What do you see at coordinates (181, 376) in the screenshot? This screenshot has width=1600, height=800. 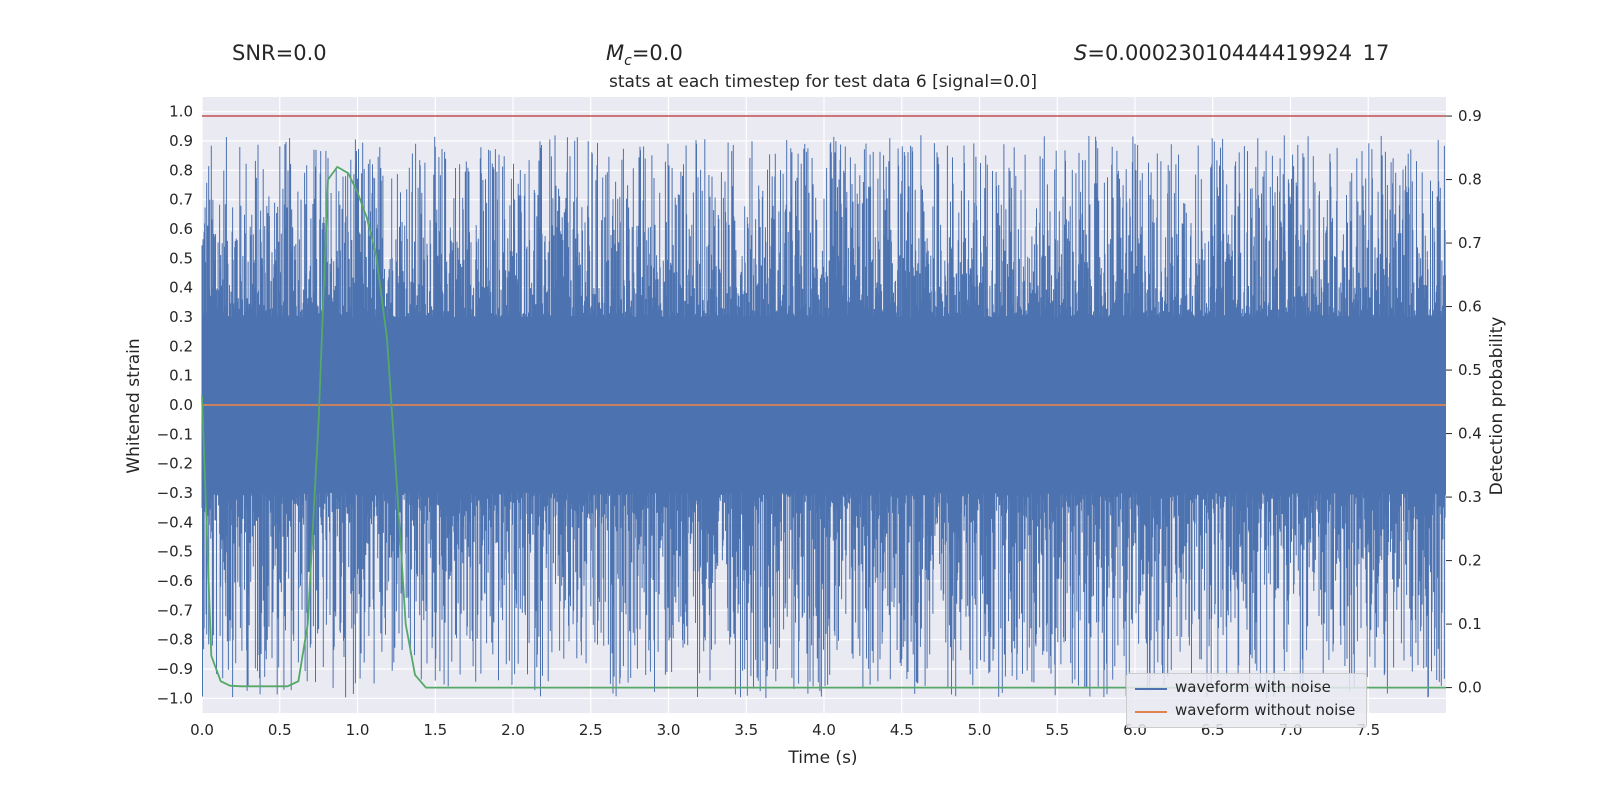 I see `y-tick-label: 0.1` at bounding box center [181, 376].